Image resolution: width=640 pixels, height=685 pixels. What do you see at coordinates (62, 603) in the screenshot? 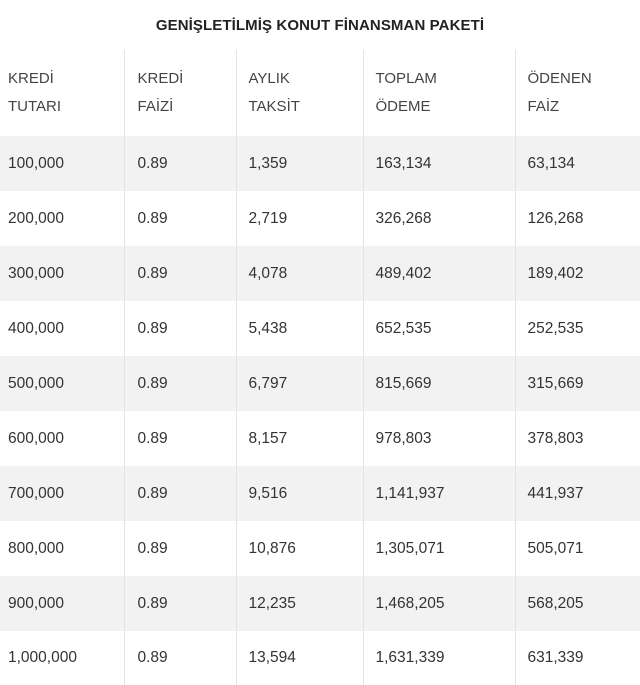
I see `cell-kredi-tutari: 900,000` at bounding box center [62, 603].